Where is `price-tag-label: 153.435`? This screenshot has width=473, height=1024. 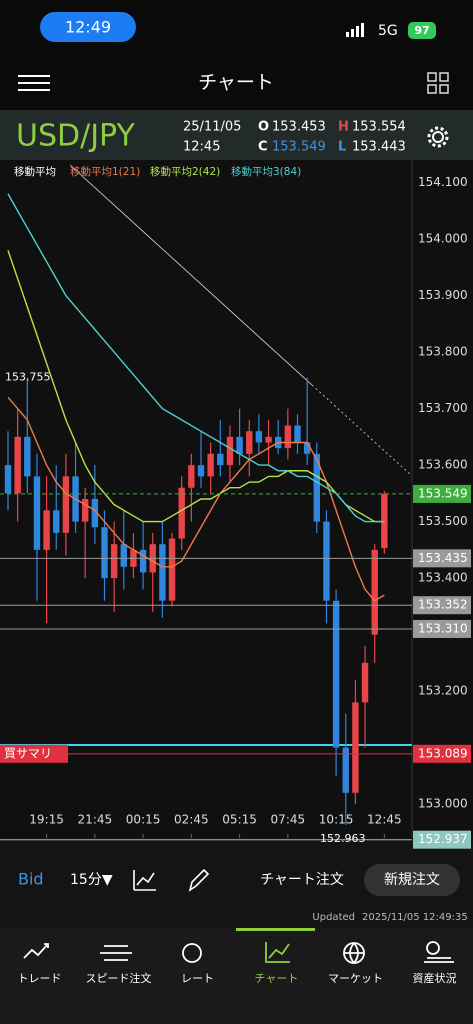 price-tag-label: 153.435 is located at coordinates (443, 558).